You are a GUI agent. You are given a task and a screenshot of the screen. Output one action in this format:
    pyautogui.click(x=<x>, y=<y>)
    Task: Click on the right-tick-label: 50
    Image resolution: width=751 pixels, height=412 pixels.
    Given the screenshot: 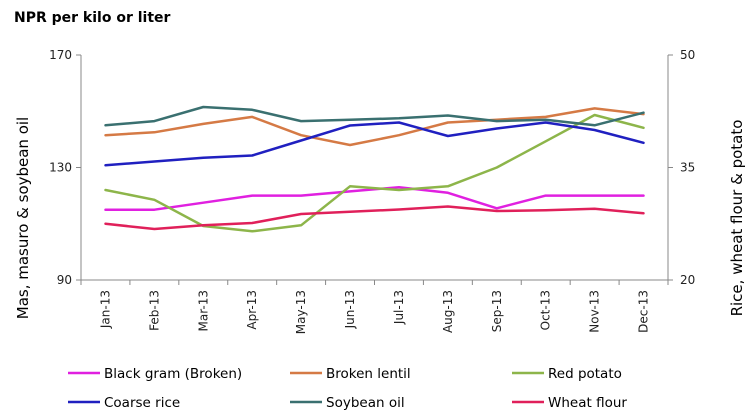 What is the action you would take?
    pyautogui.click(x=687, y=55)
    